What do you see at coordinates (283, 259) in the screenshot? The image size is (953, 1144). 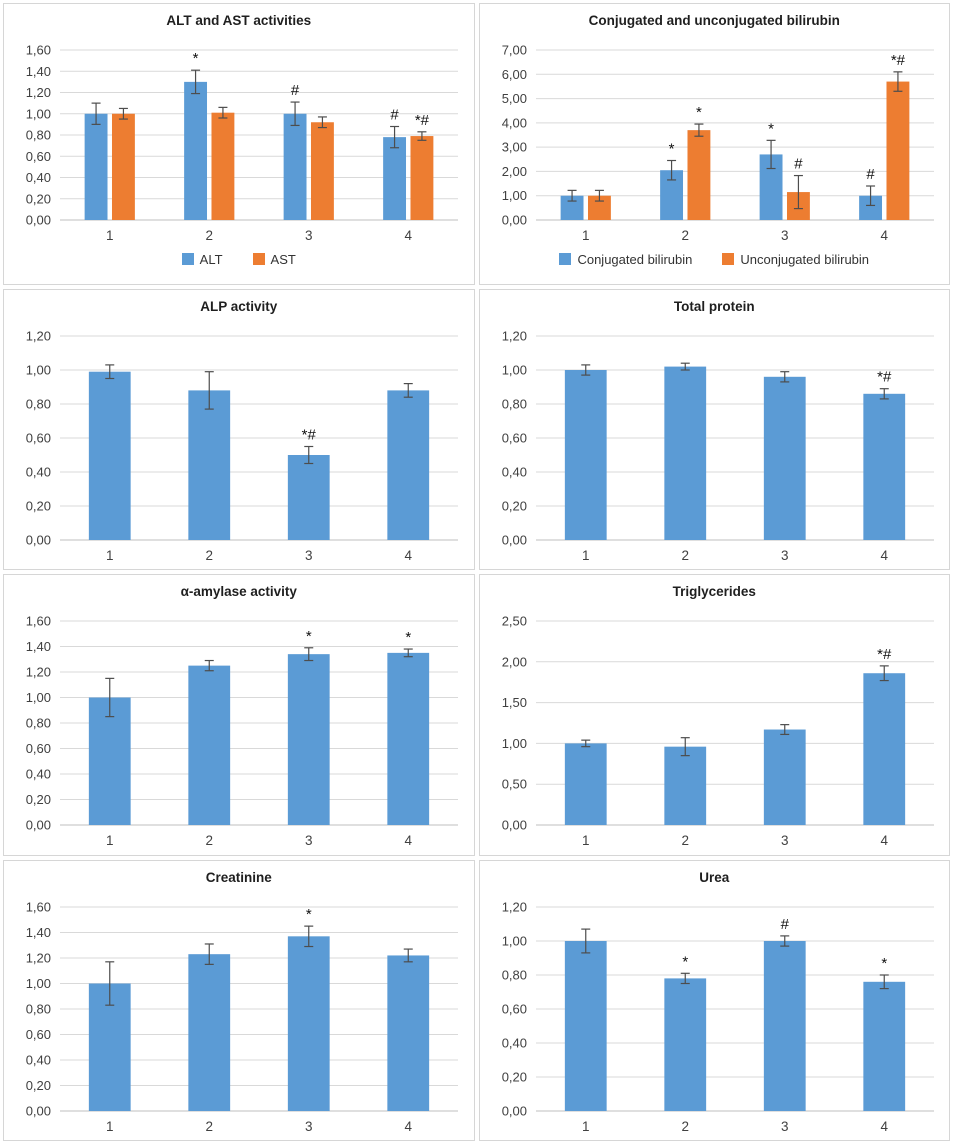 I see `legend-label: AST` at bounding box center [283, 259].